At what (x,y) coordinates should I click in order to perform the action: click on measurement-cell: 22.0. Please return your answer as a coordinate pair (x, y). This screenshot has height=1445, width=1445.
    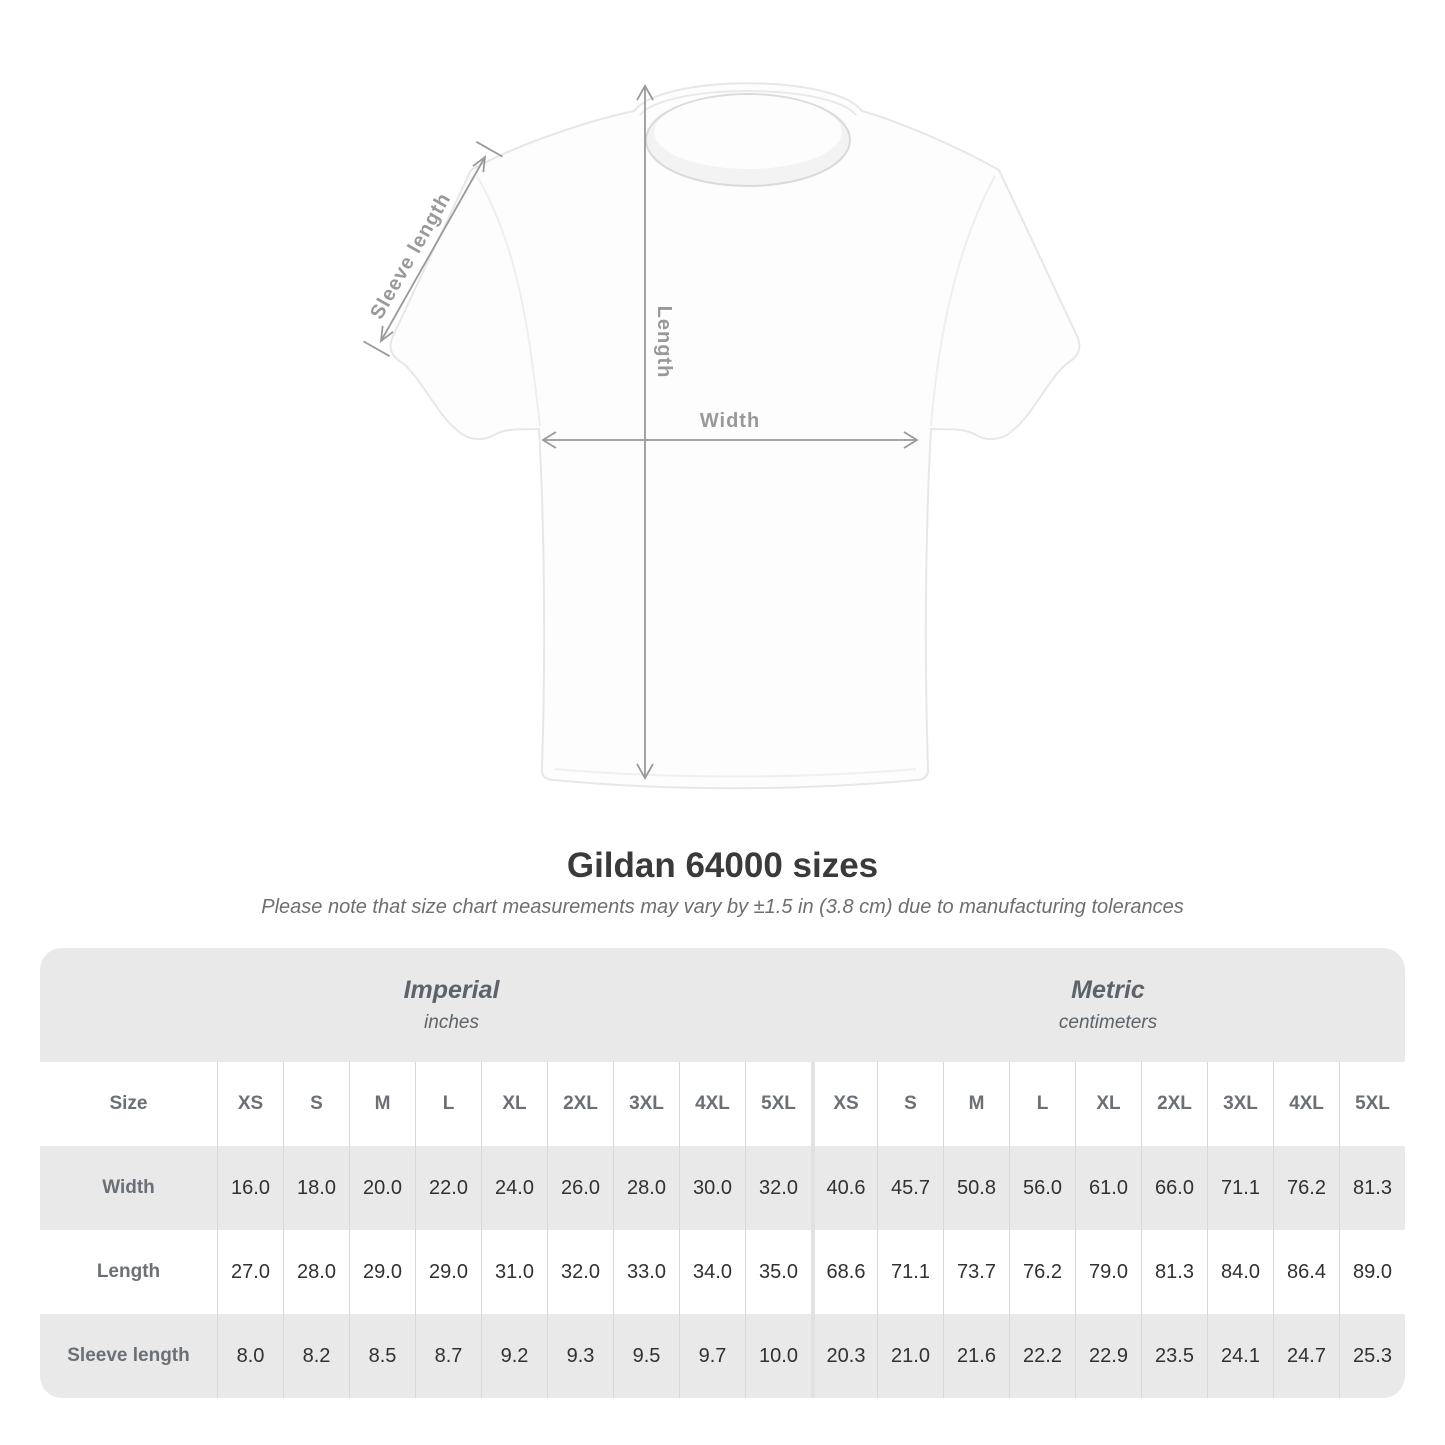
    Looking at the image, I should click on (448, 1188).